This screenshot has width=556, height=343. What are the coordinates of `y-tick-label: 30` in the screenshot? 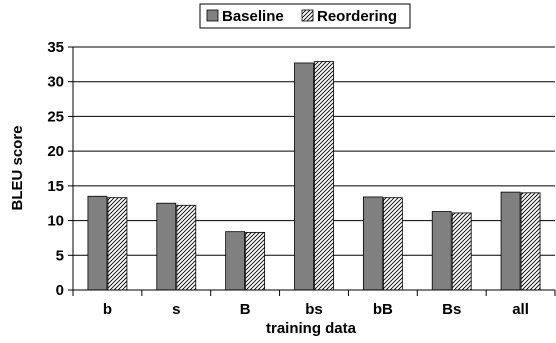 It's located at (55, 82).